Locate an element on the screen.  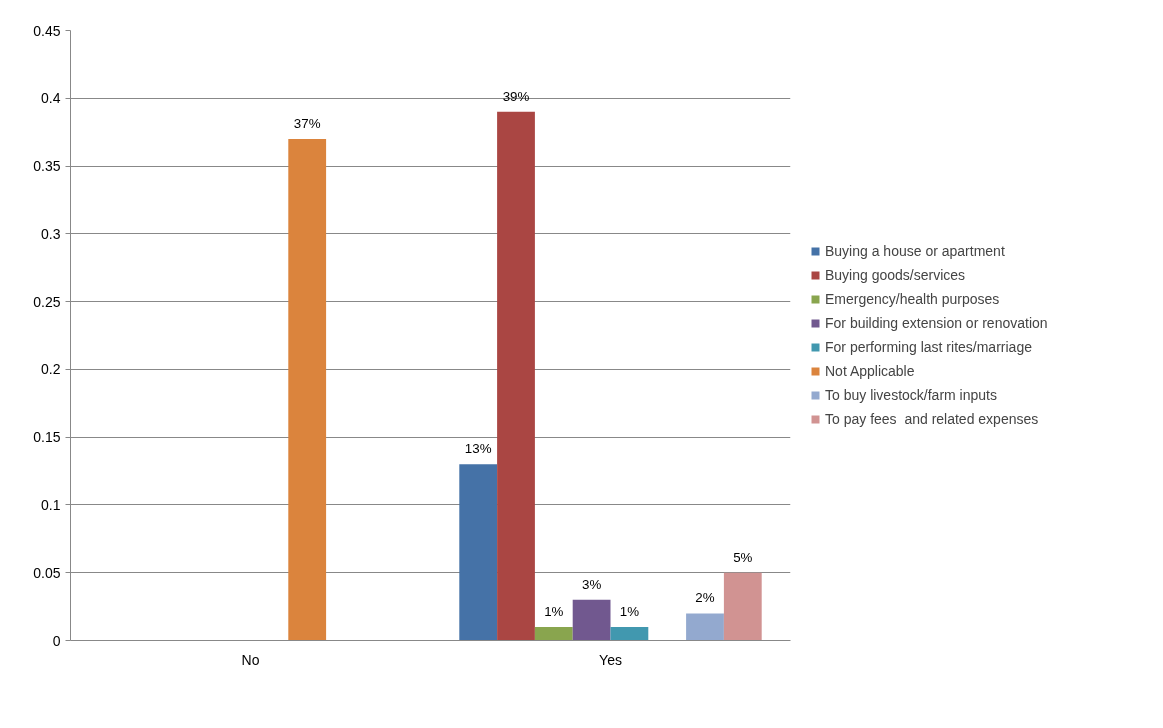
x-tick-label: No is located at coordinates (250, 659).